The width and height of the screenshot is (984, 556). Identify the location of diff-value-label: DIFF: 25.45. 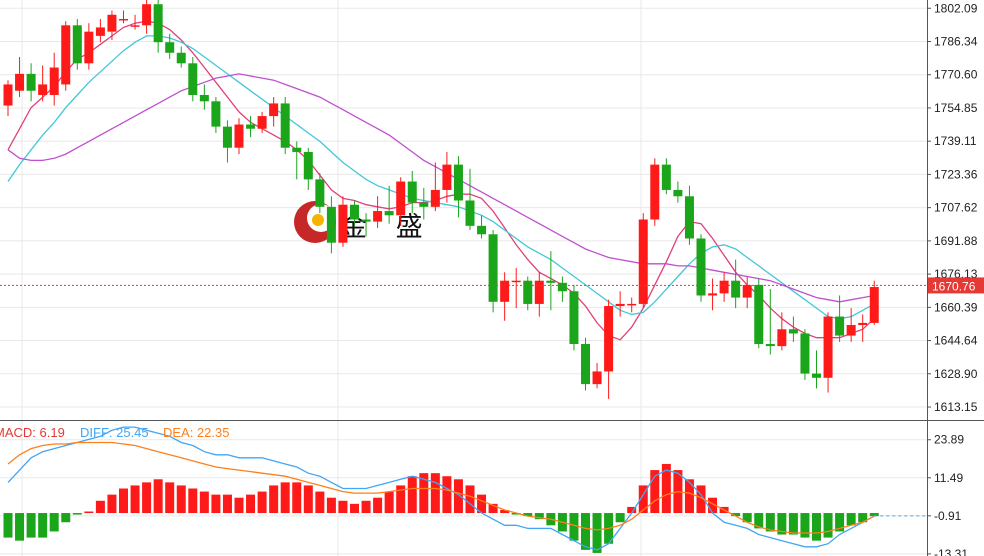
(114, 432).